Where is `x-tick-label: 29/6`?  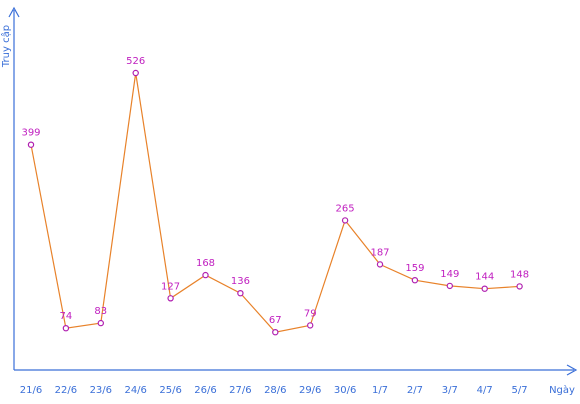 x-tick-label: 29/6 is located at coordinates (310, 390).